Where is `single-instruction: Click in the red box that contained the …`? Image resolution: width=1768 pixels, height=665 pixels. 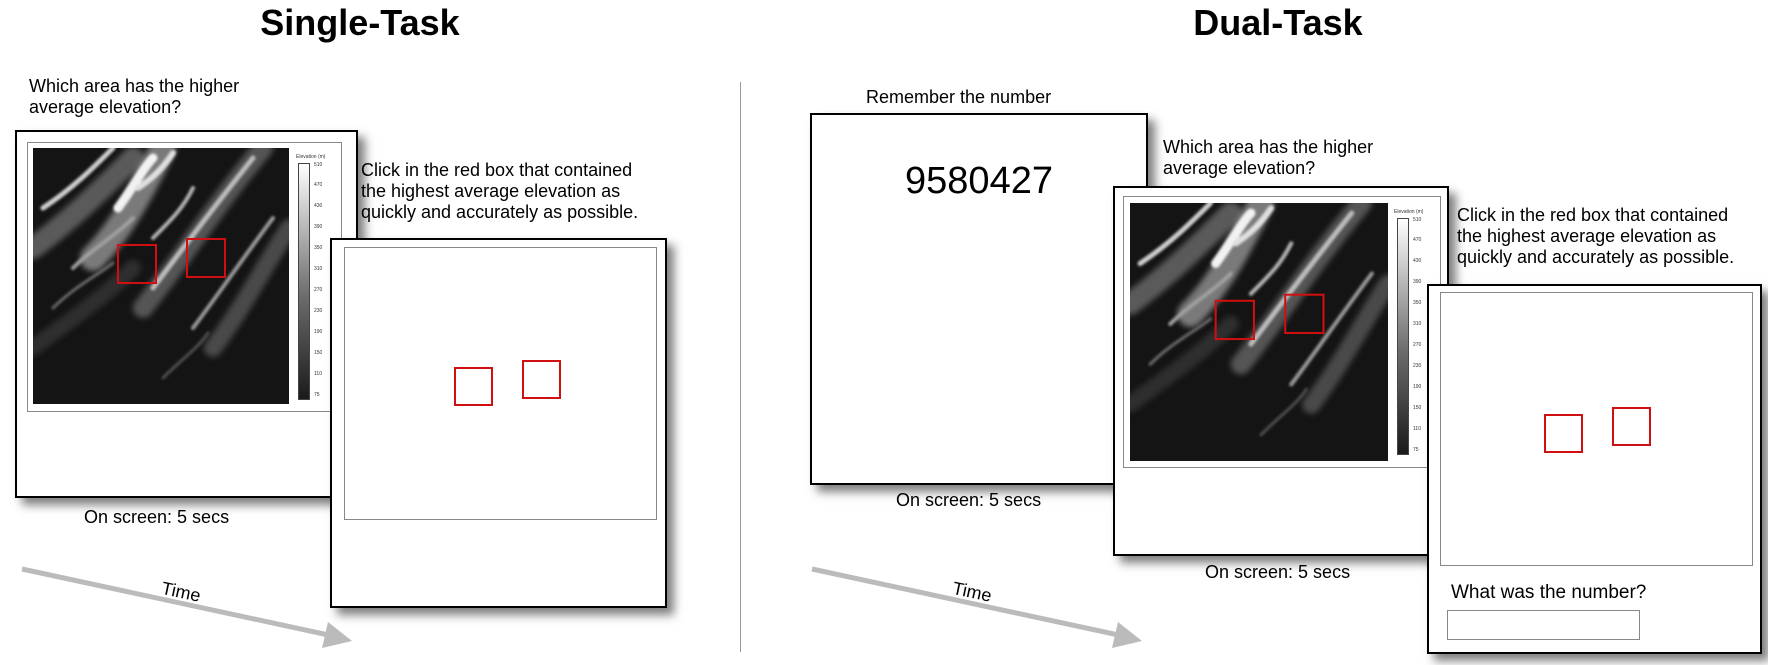 single-instruction: Click in the red box that contained the … is located at coordinates (499, 191).